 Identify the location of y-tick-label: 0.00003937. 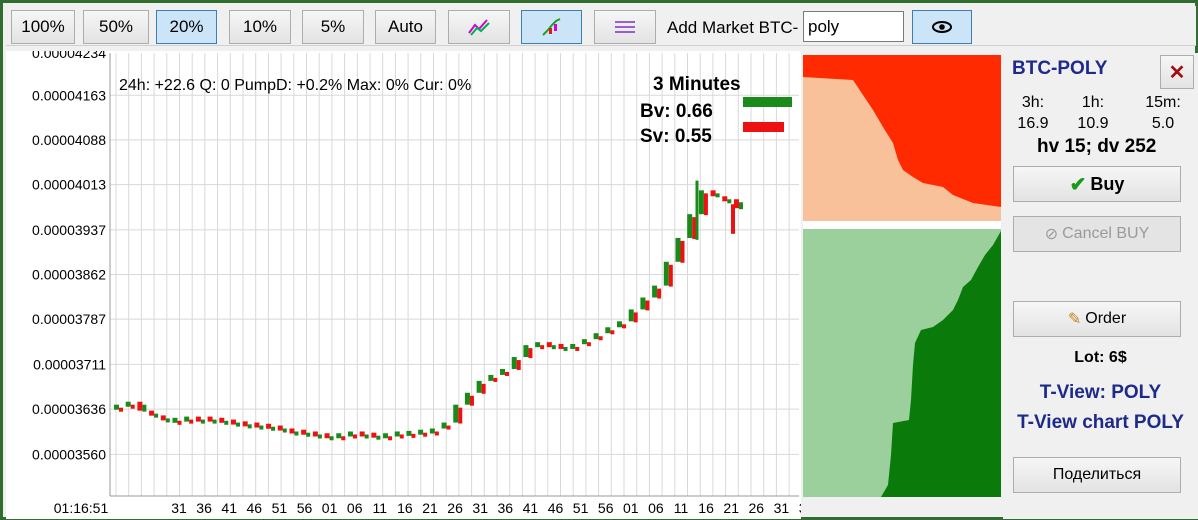
(69, 230).